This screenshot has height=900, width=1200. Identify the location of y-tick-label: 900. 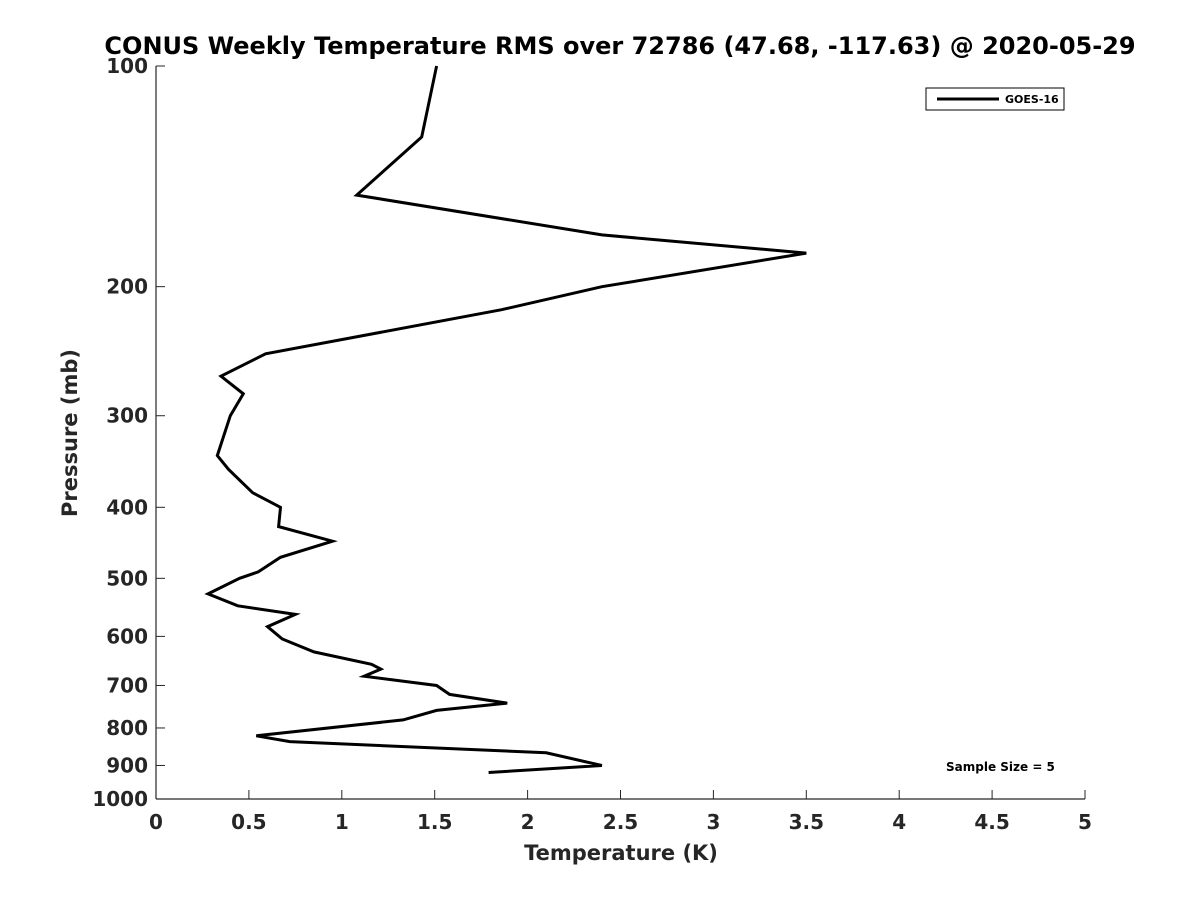
(127, 765).